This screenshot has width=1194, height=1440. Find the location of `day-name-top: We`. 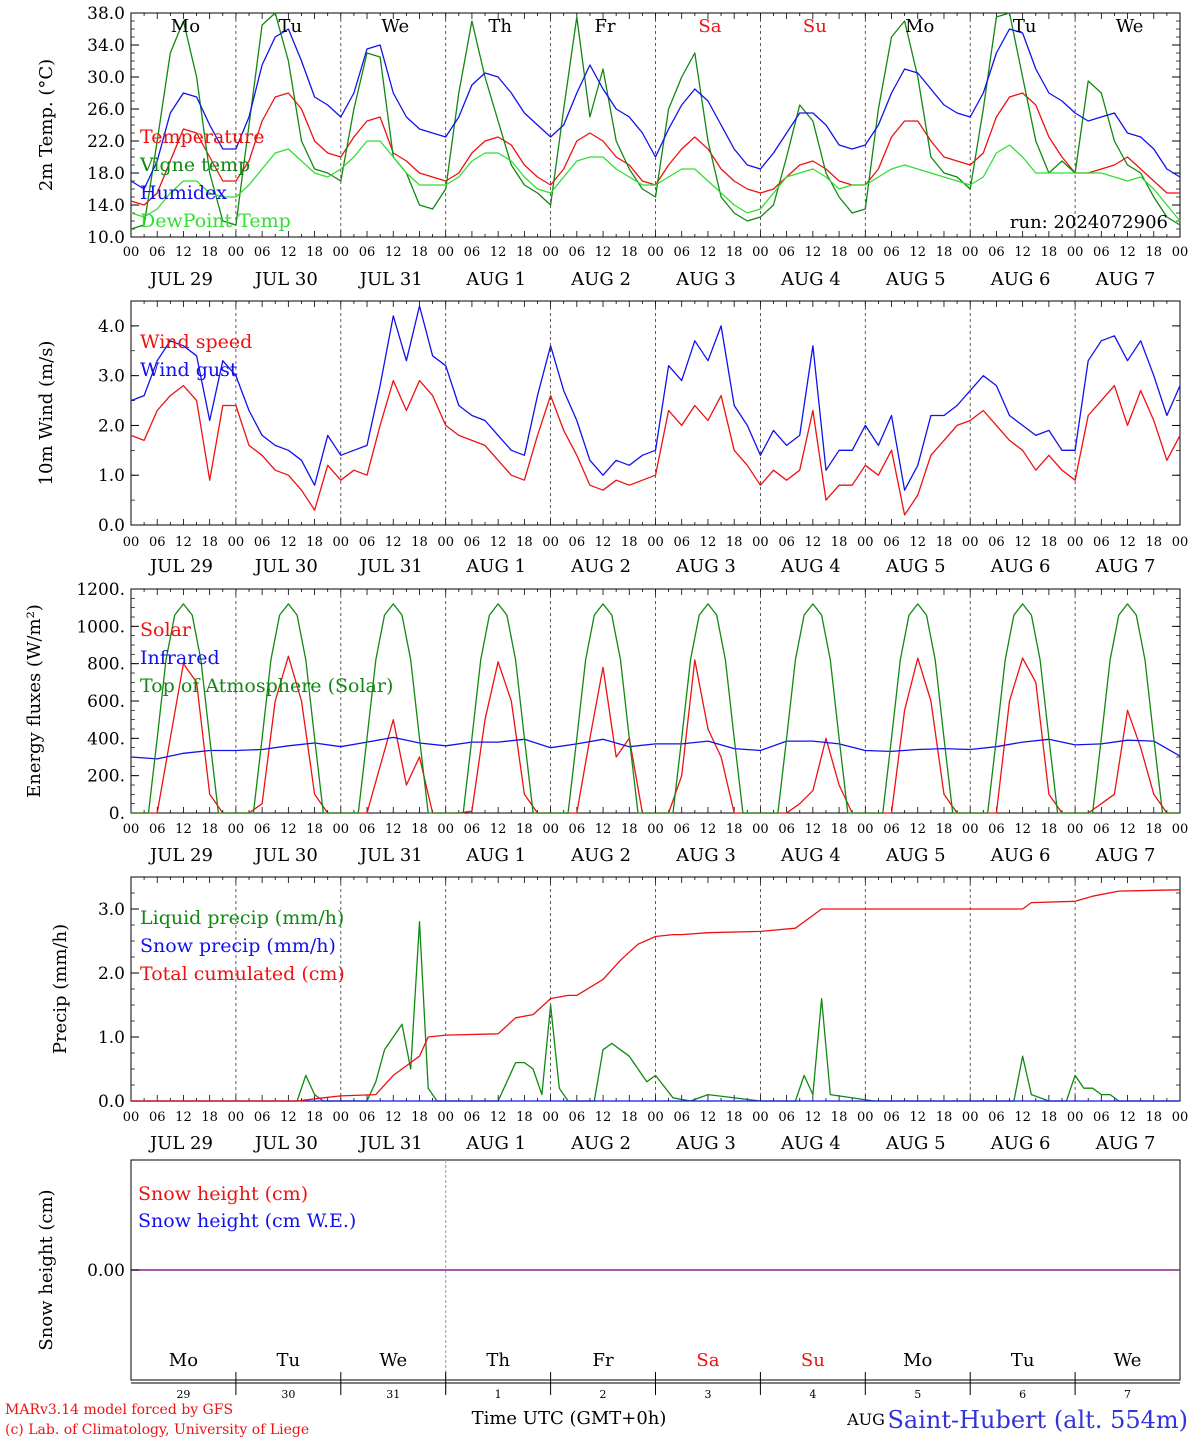

day-name-top: We is located at coordinates (395, 26).